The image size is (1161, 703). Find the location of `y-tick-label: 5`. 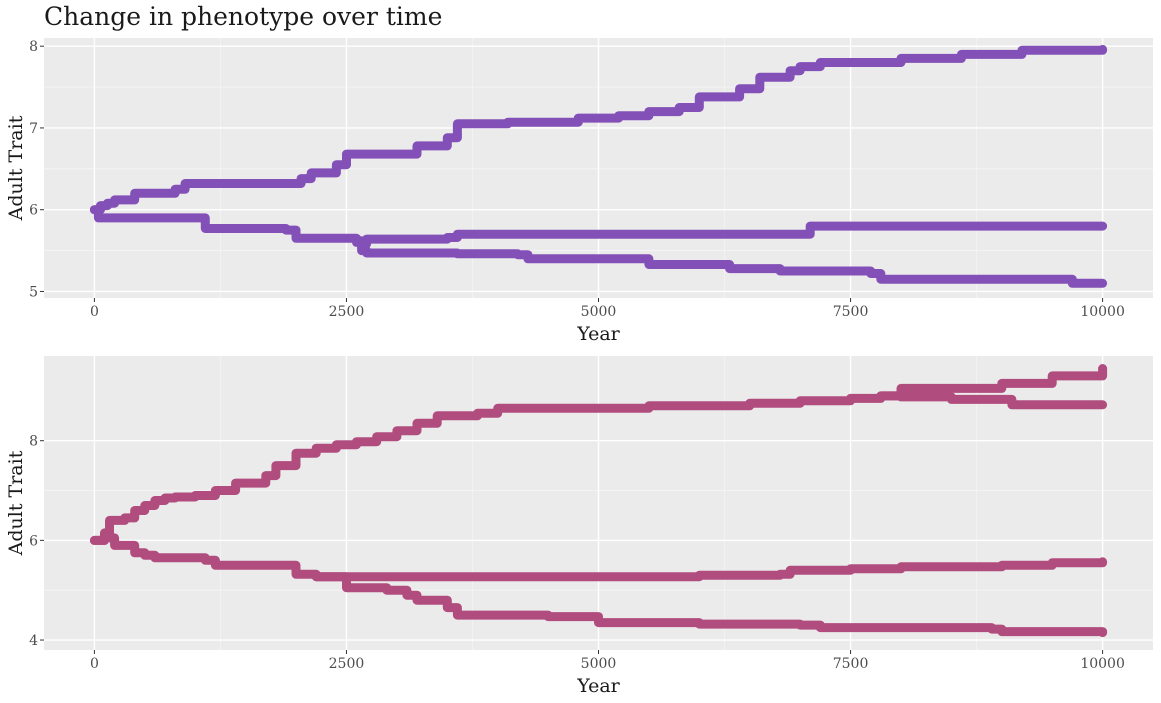

y-tick-label: 5 is located at coordinates (33, 292).